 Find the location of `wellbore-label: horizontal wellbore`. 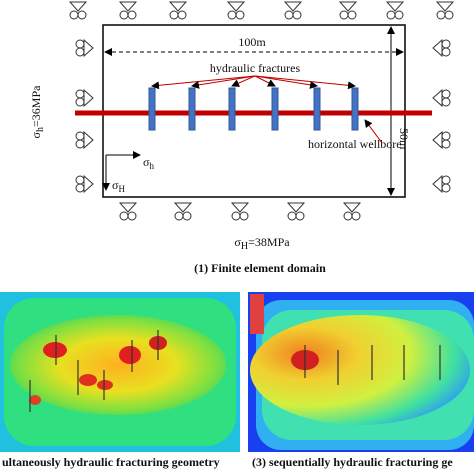

wellbore-label: horizontal wellbore is located at coordinates (355, 144).